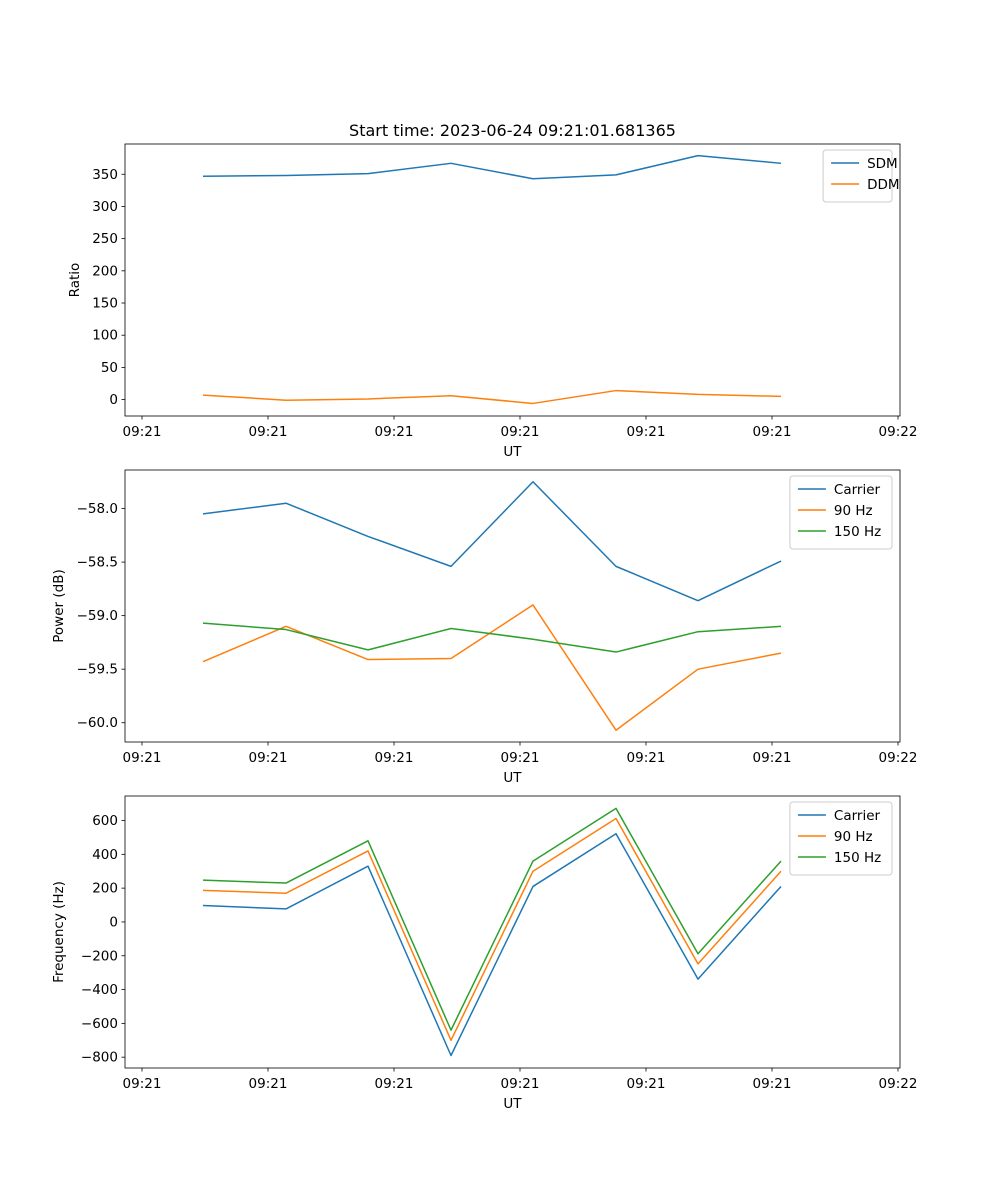  I want to click on y-tick-label: −800, so click(99, 1058).